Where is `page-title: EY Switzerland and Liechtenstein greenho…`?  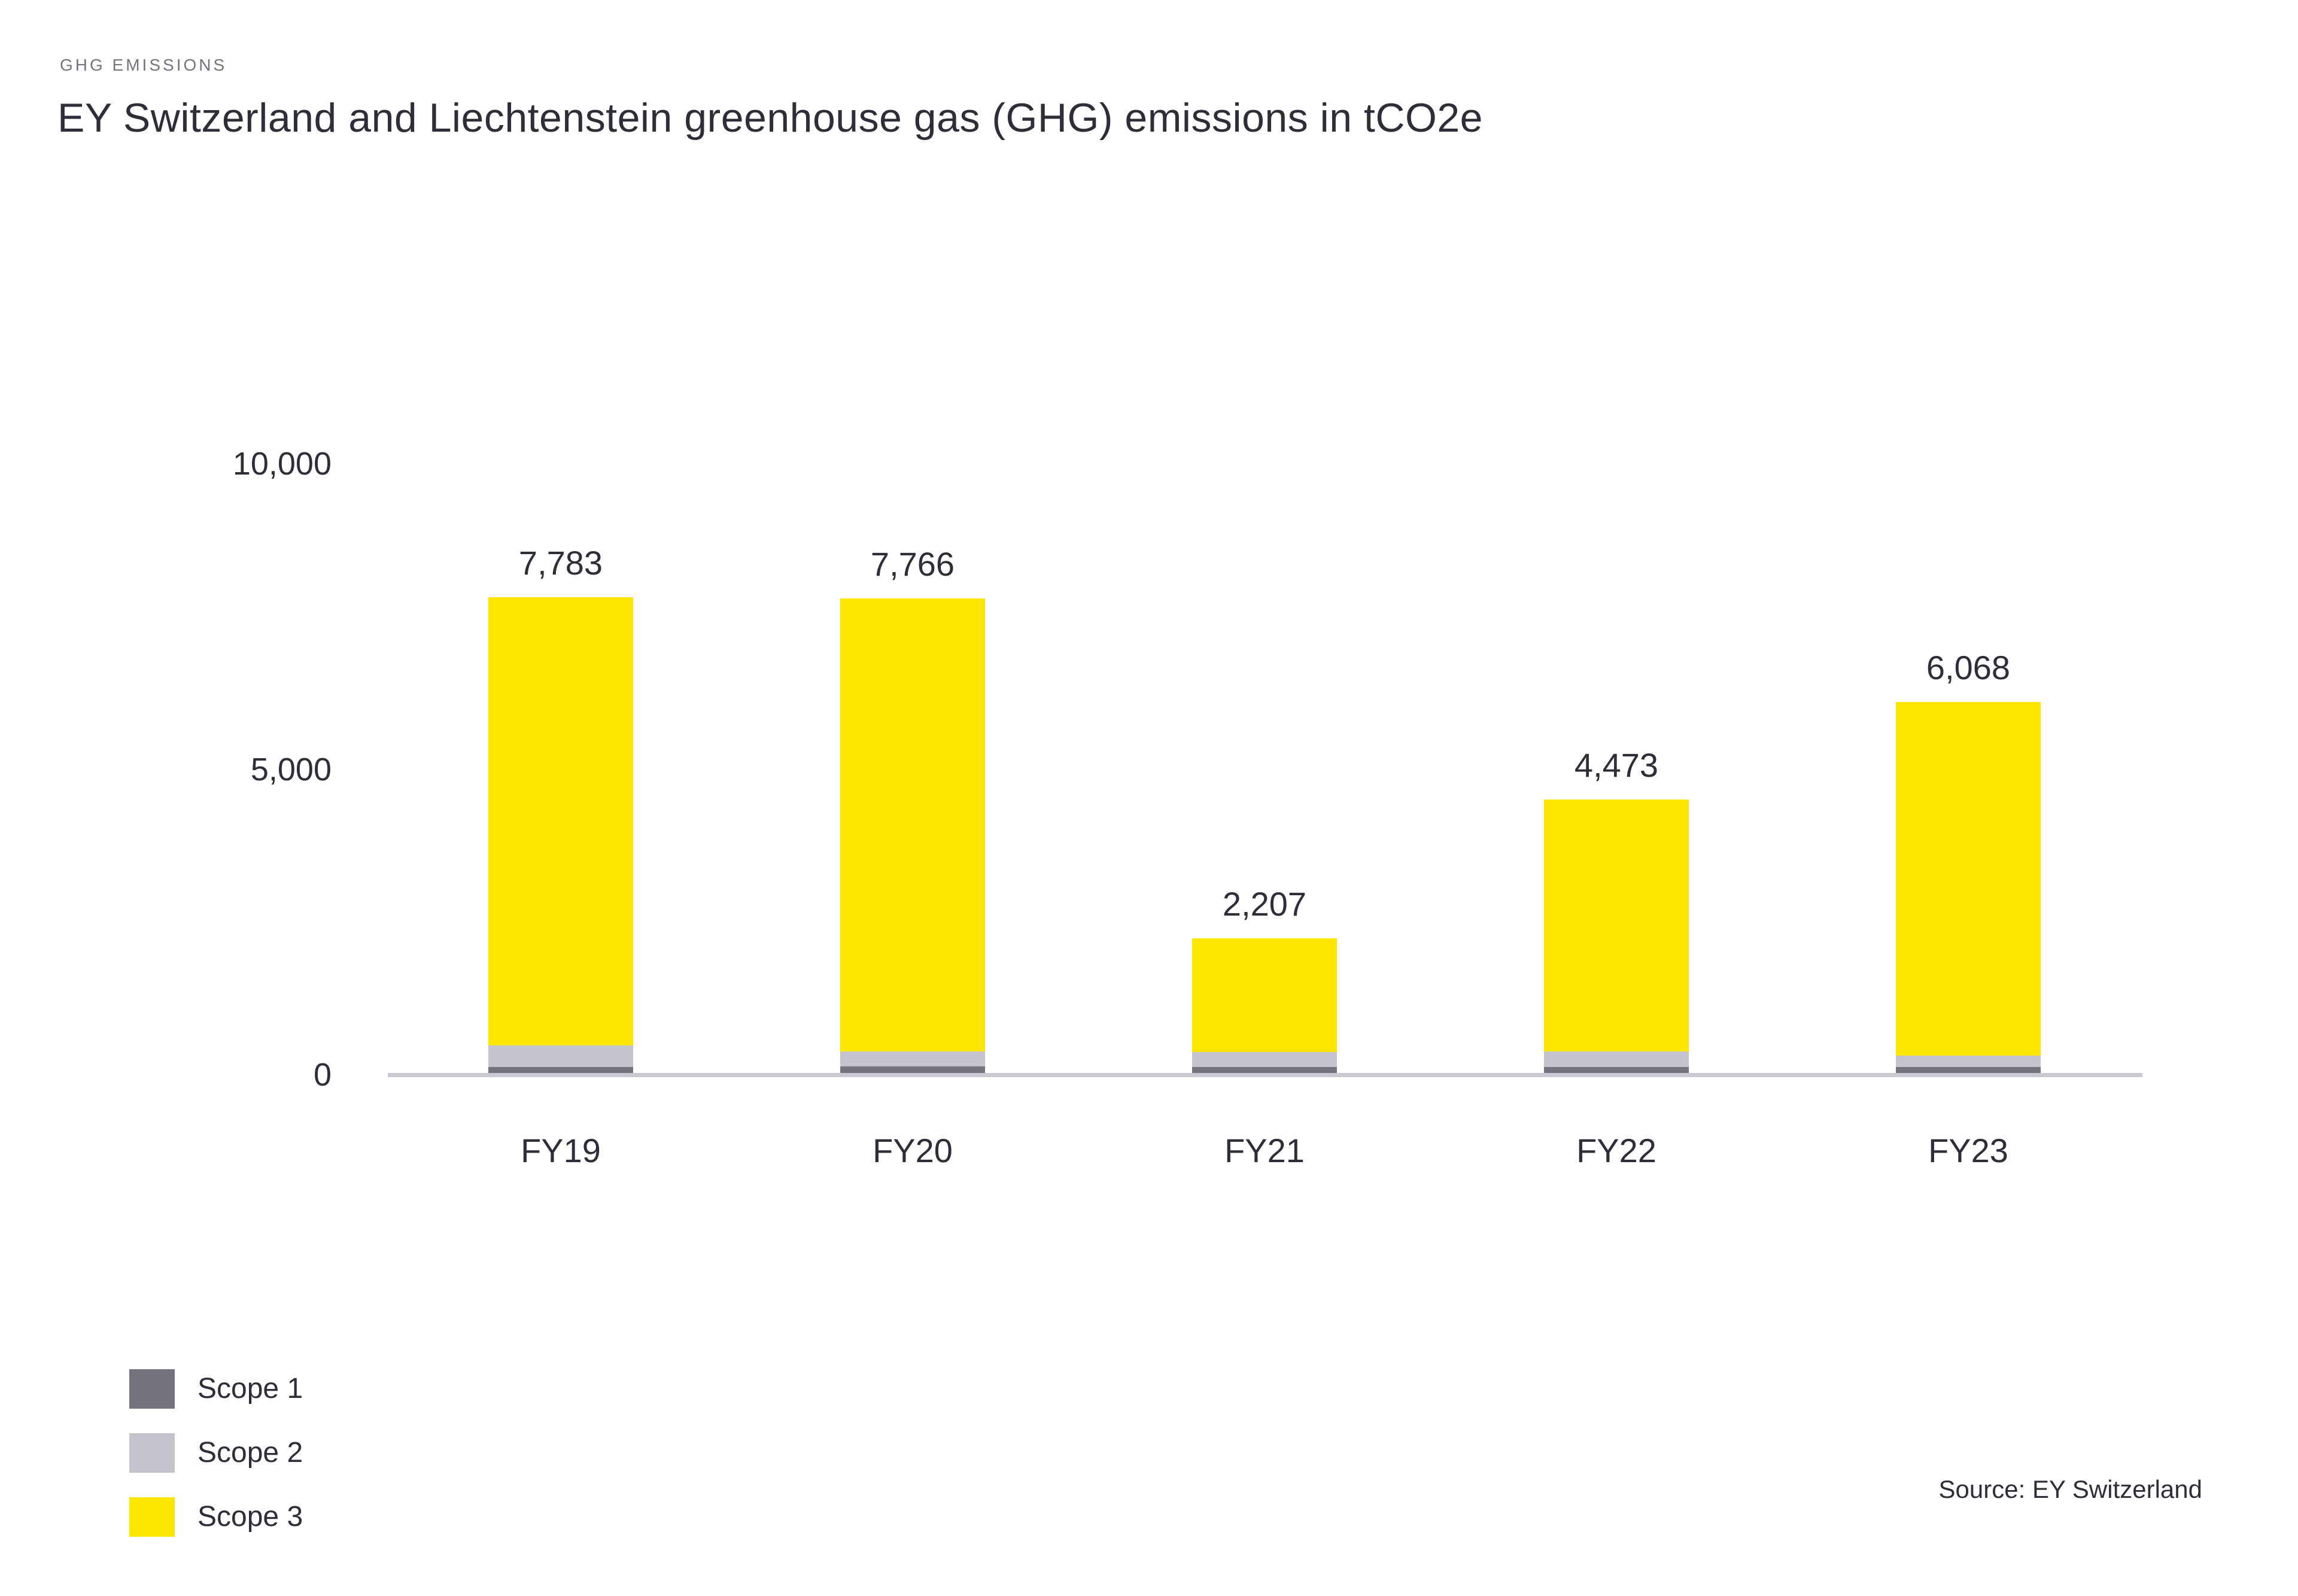
page-title: EY Switzerland and Liechtenstein greenho… is located at coordinates (770, 118).